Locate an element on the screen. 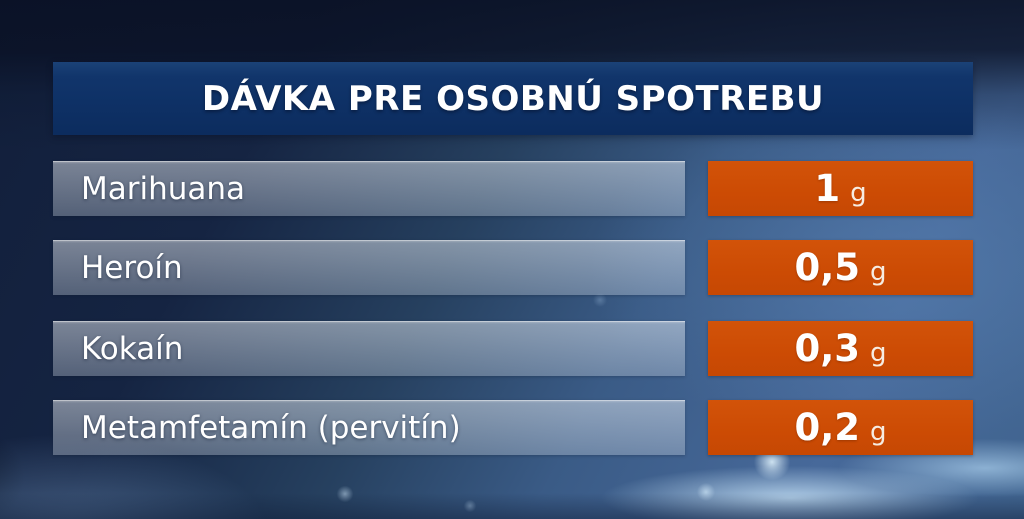  dose-amount: 0,5 is located at coordinates (827, 267).